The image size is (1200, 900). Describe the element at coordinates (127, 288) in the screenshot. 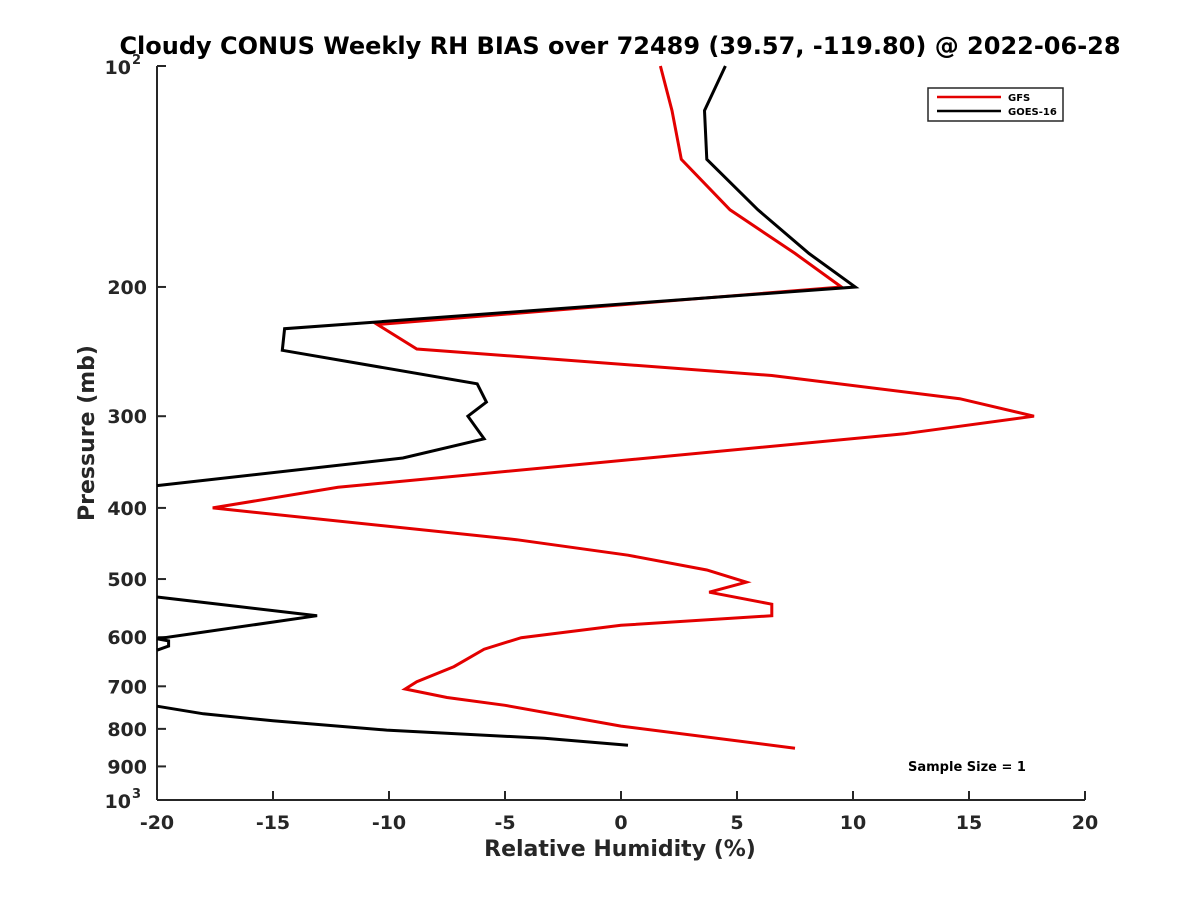

I see `y-tick-label: 200` at that location.